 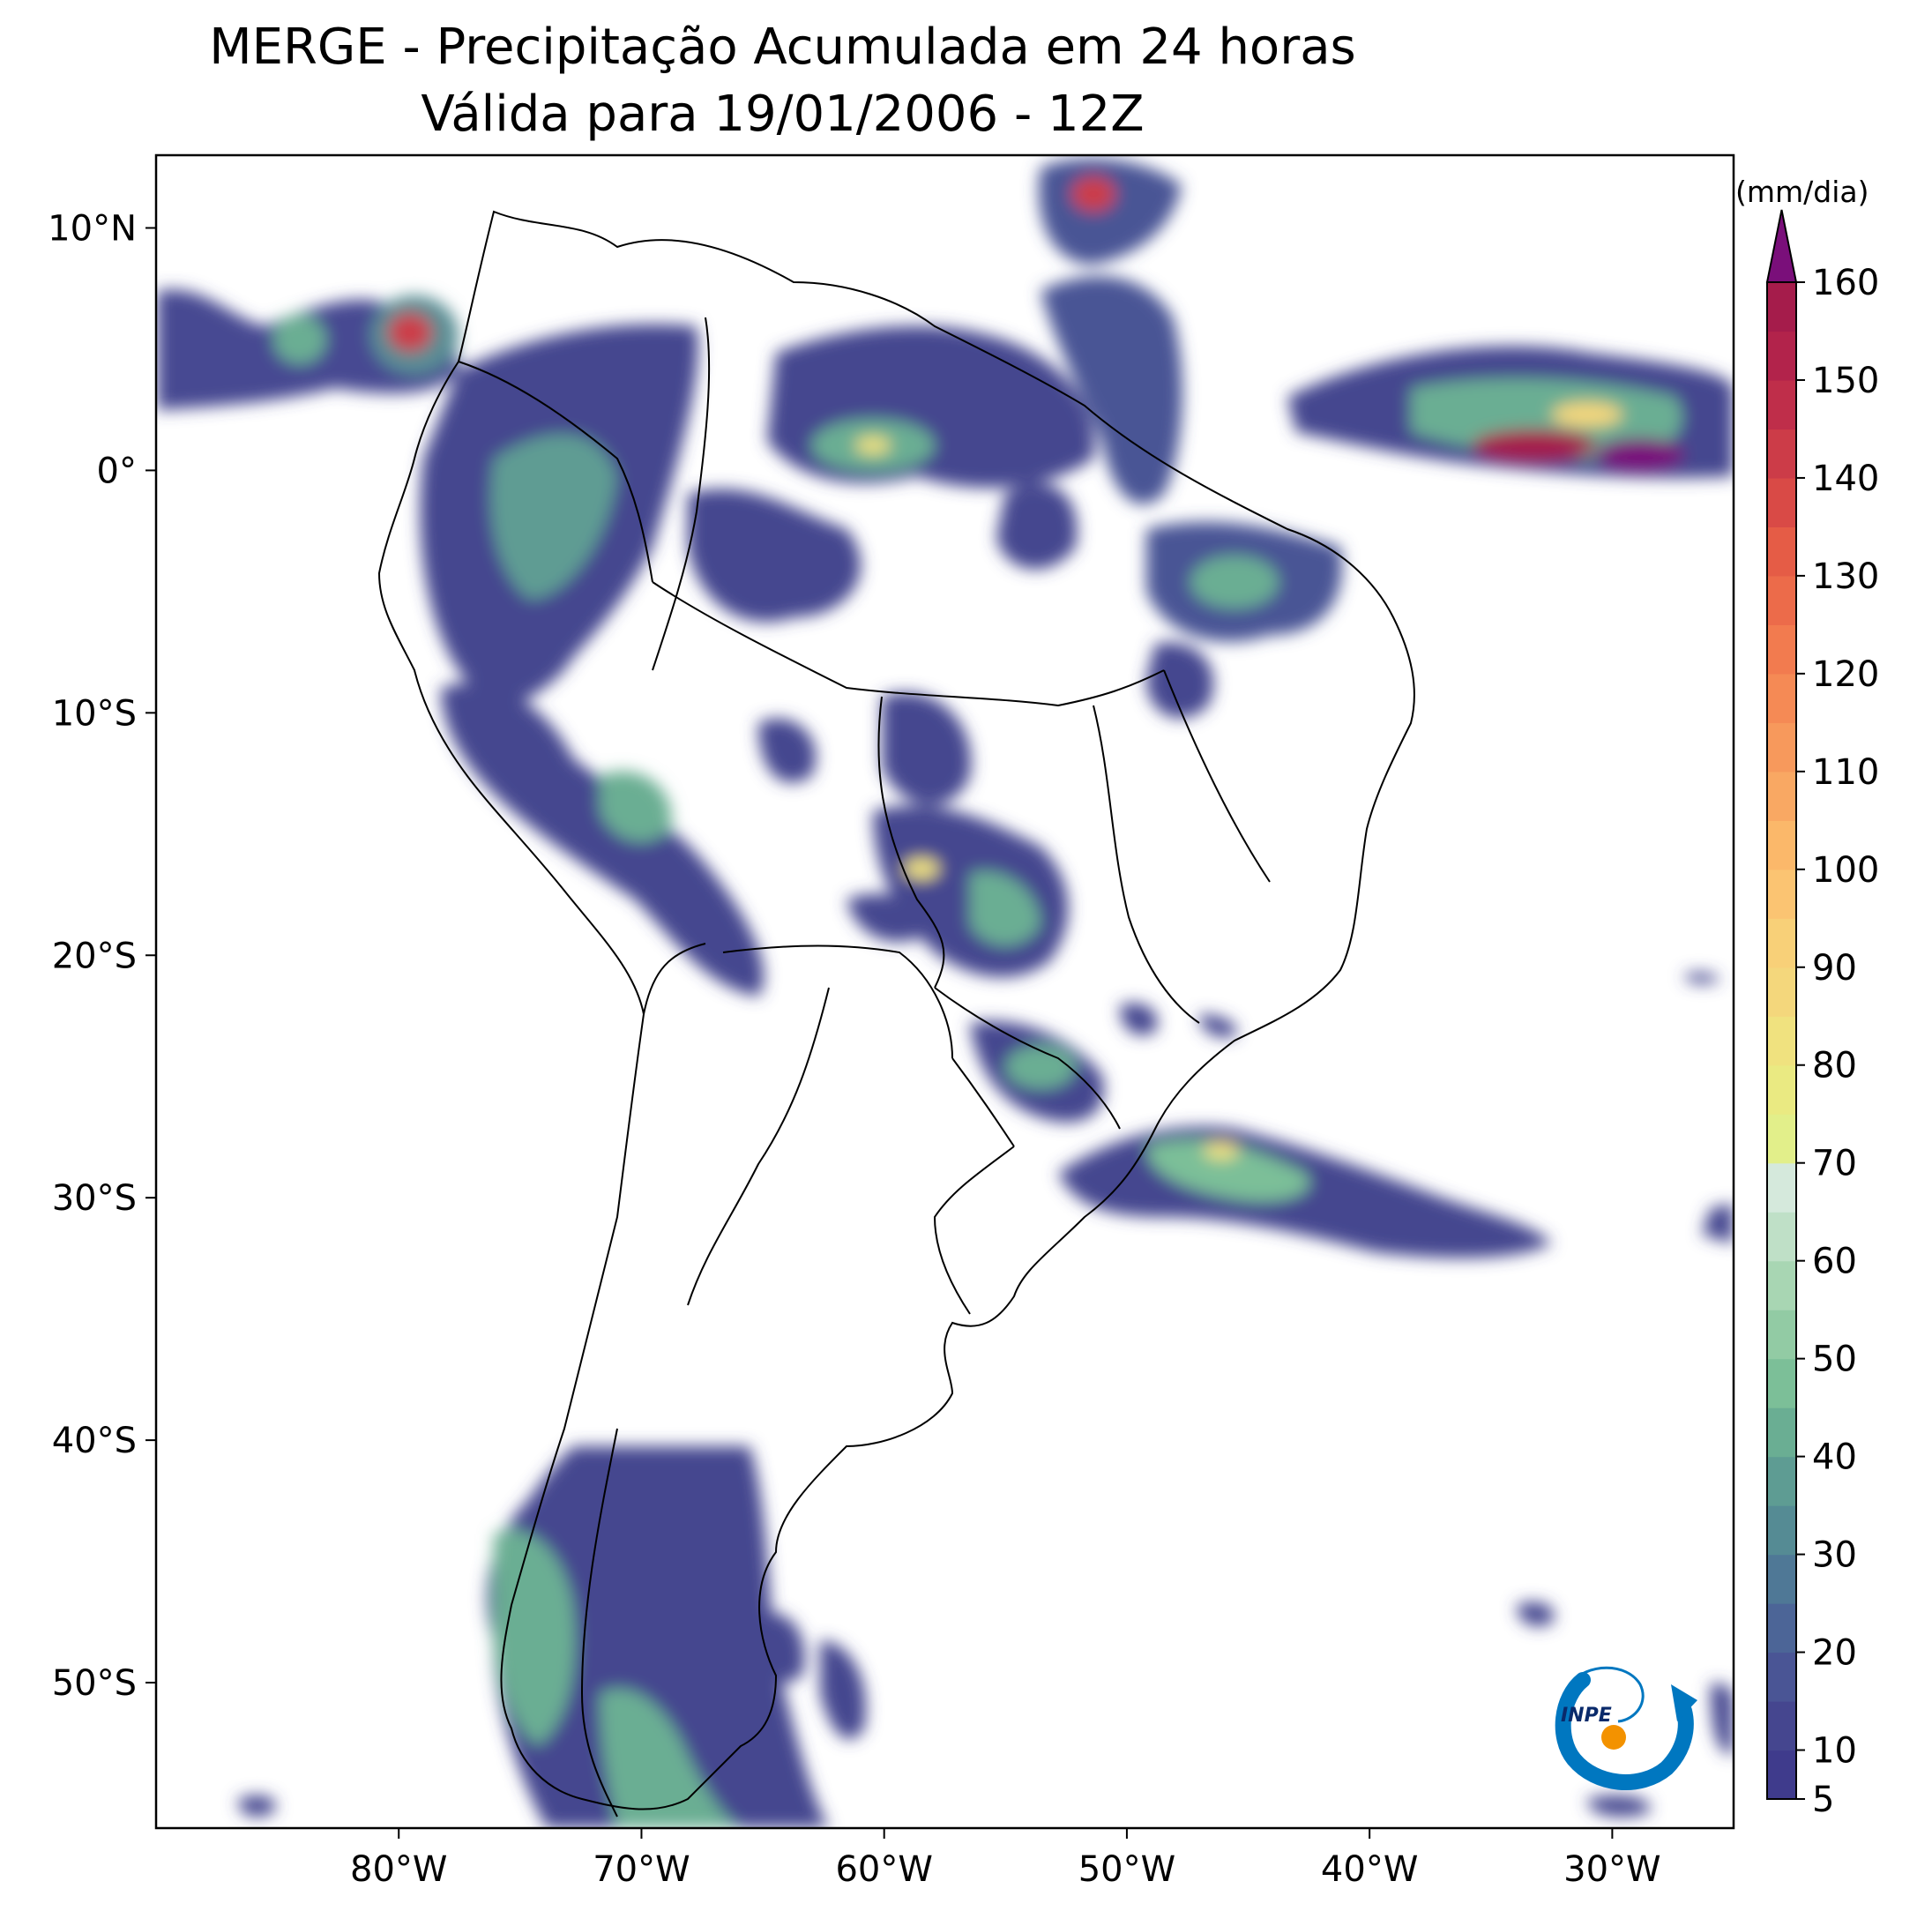 What do you see at coordinates (1834, 1262) in the screenshot?
I see `colorbar-tick-label: 60` at bounding box center [1834, 1262].